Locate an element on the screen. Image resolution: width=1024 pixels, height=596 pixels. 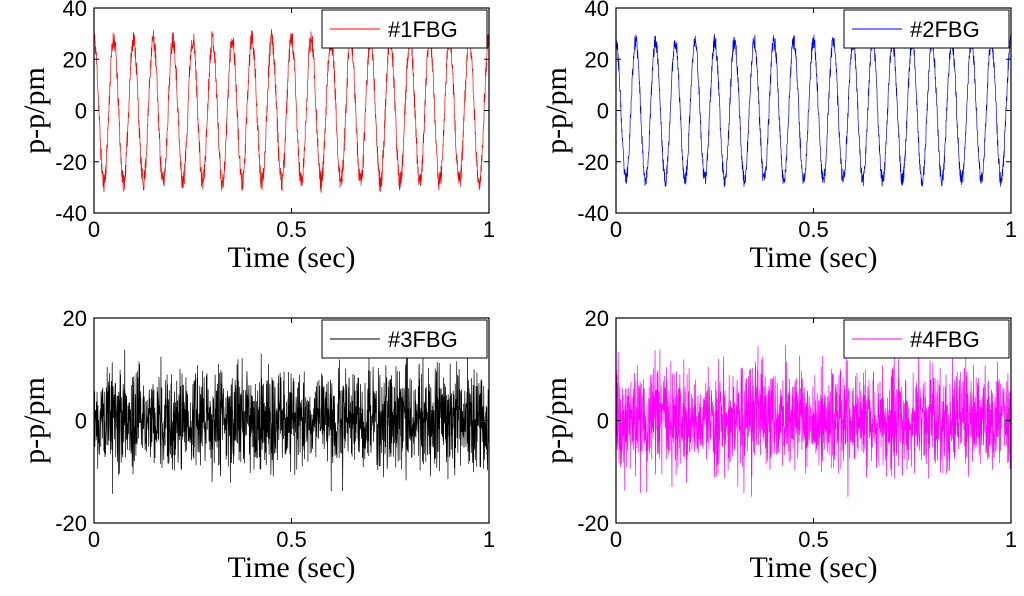
legend-label: #4FBG is located at coordinates (945, 339).